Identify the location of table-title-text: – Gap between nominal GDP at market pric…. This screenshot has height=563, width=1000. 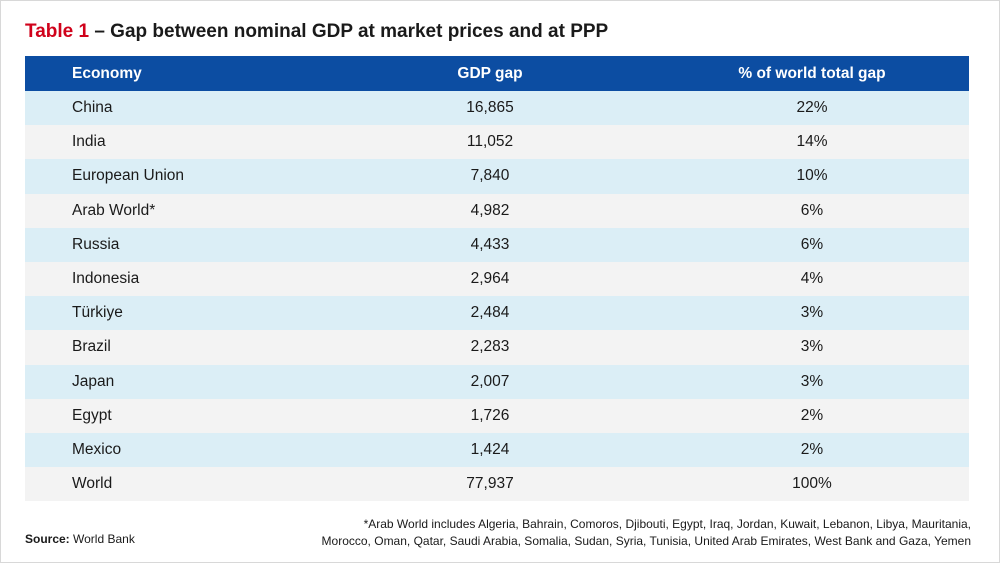
(349, 31).